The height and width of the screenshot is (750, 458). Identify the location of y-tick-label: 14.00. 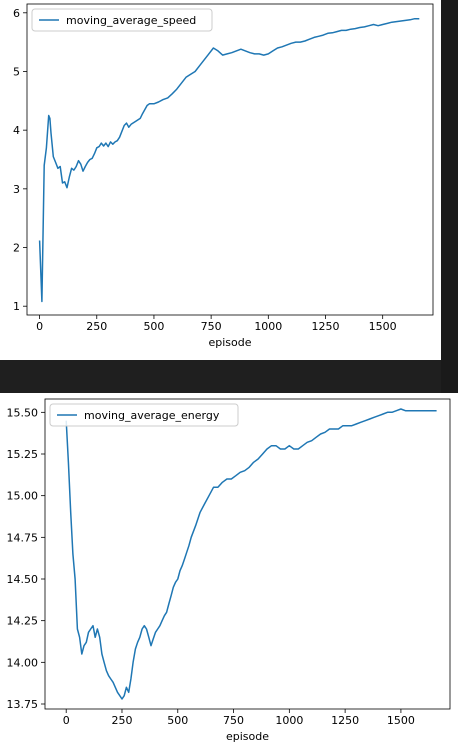
(23, 662).